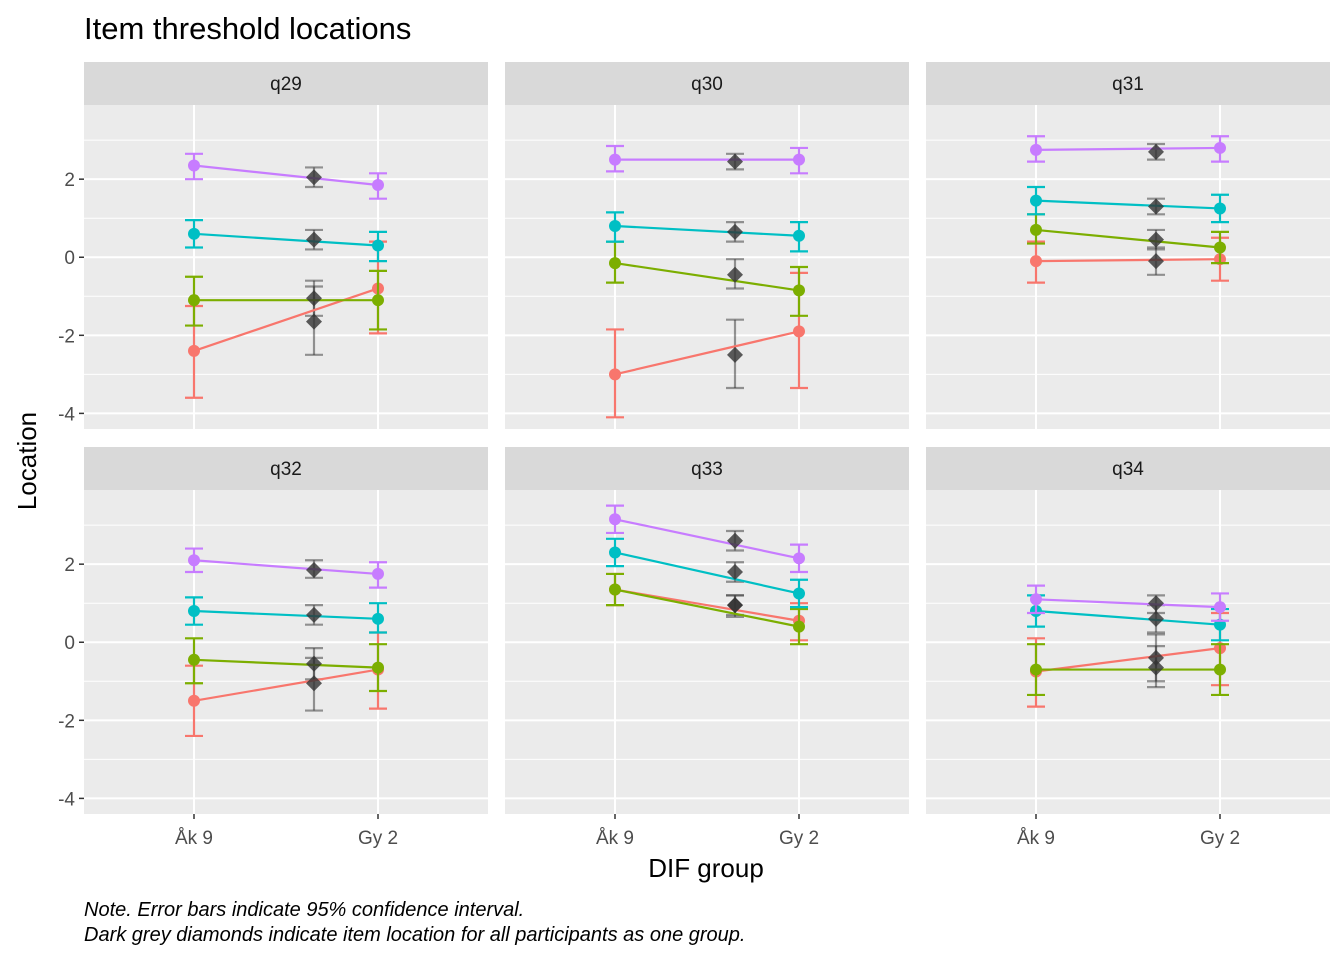 The height and width of the screenshot is (960, 1344). What do you see at coordinates (286, 469) in the screenshot?
I see `facet-strip-label: q32` at bounding box center [286, 469].